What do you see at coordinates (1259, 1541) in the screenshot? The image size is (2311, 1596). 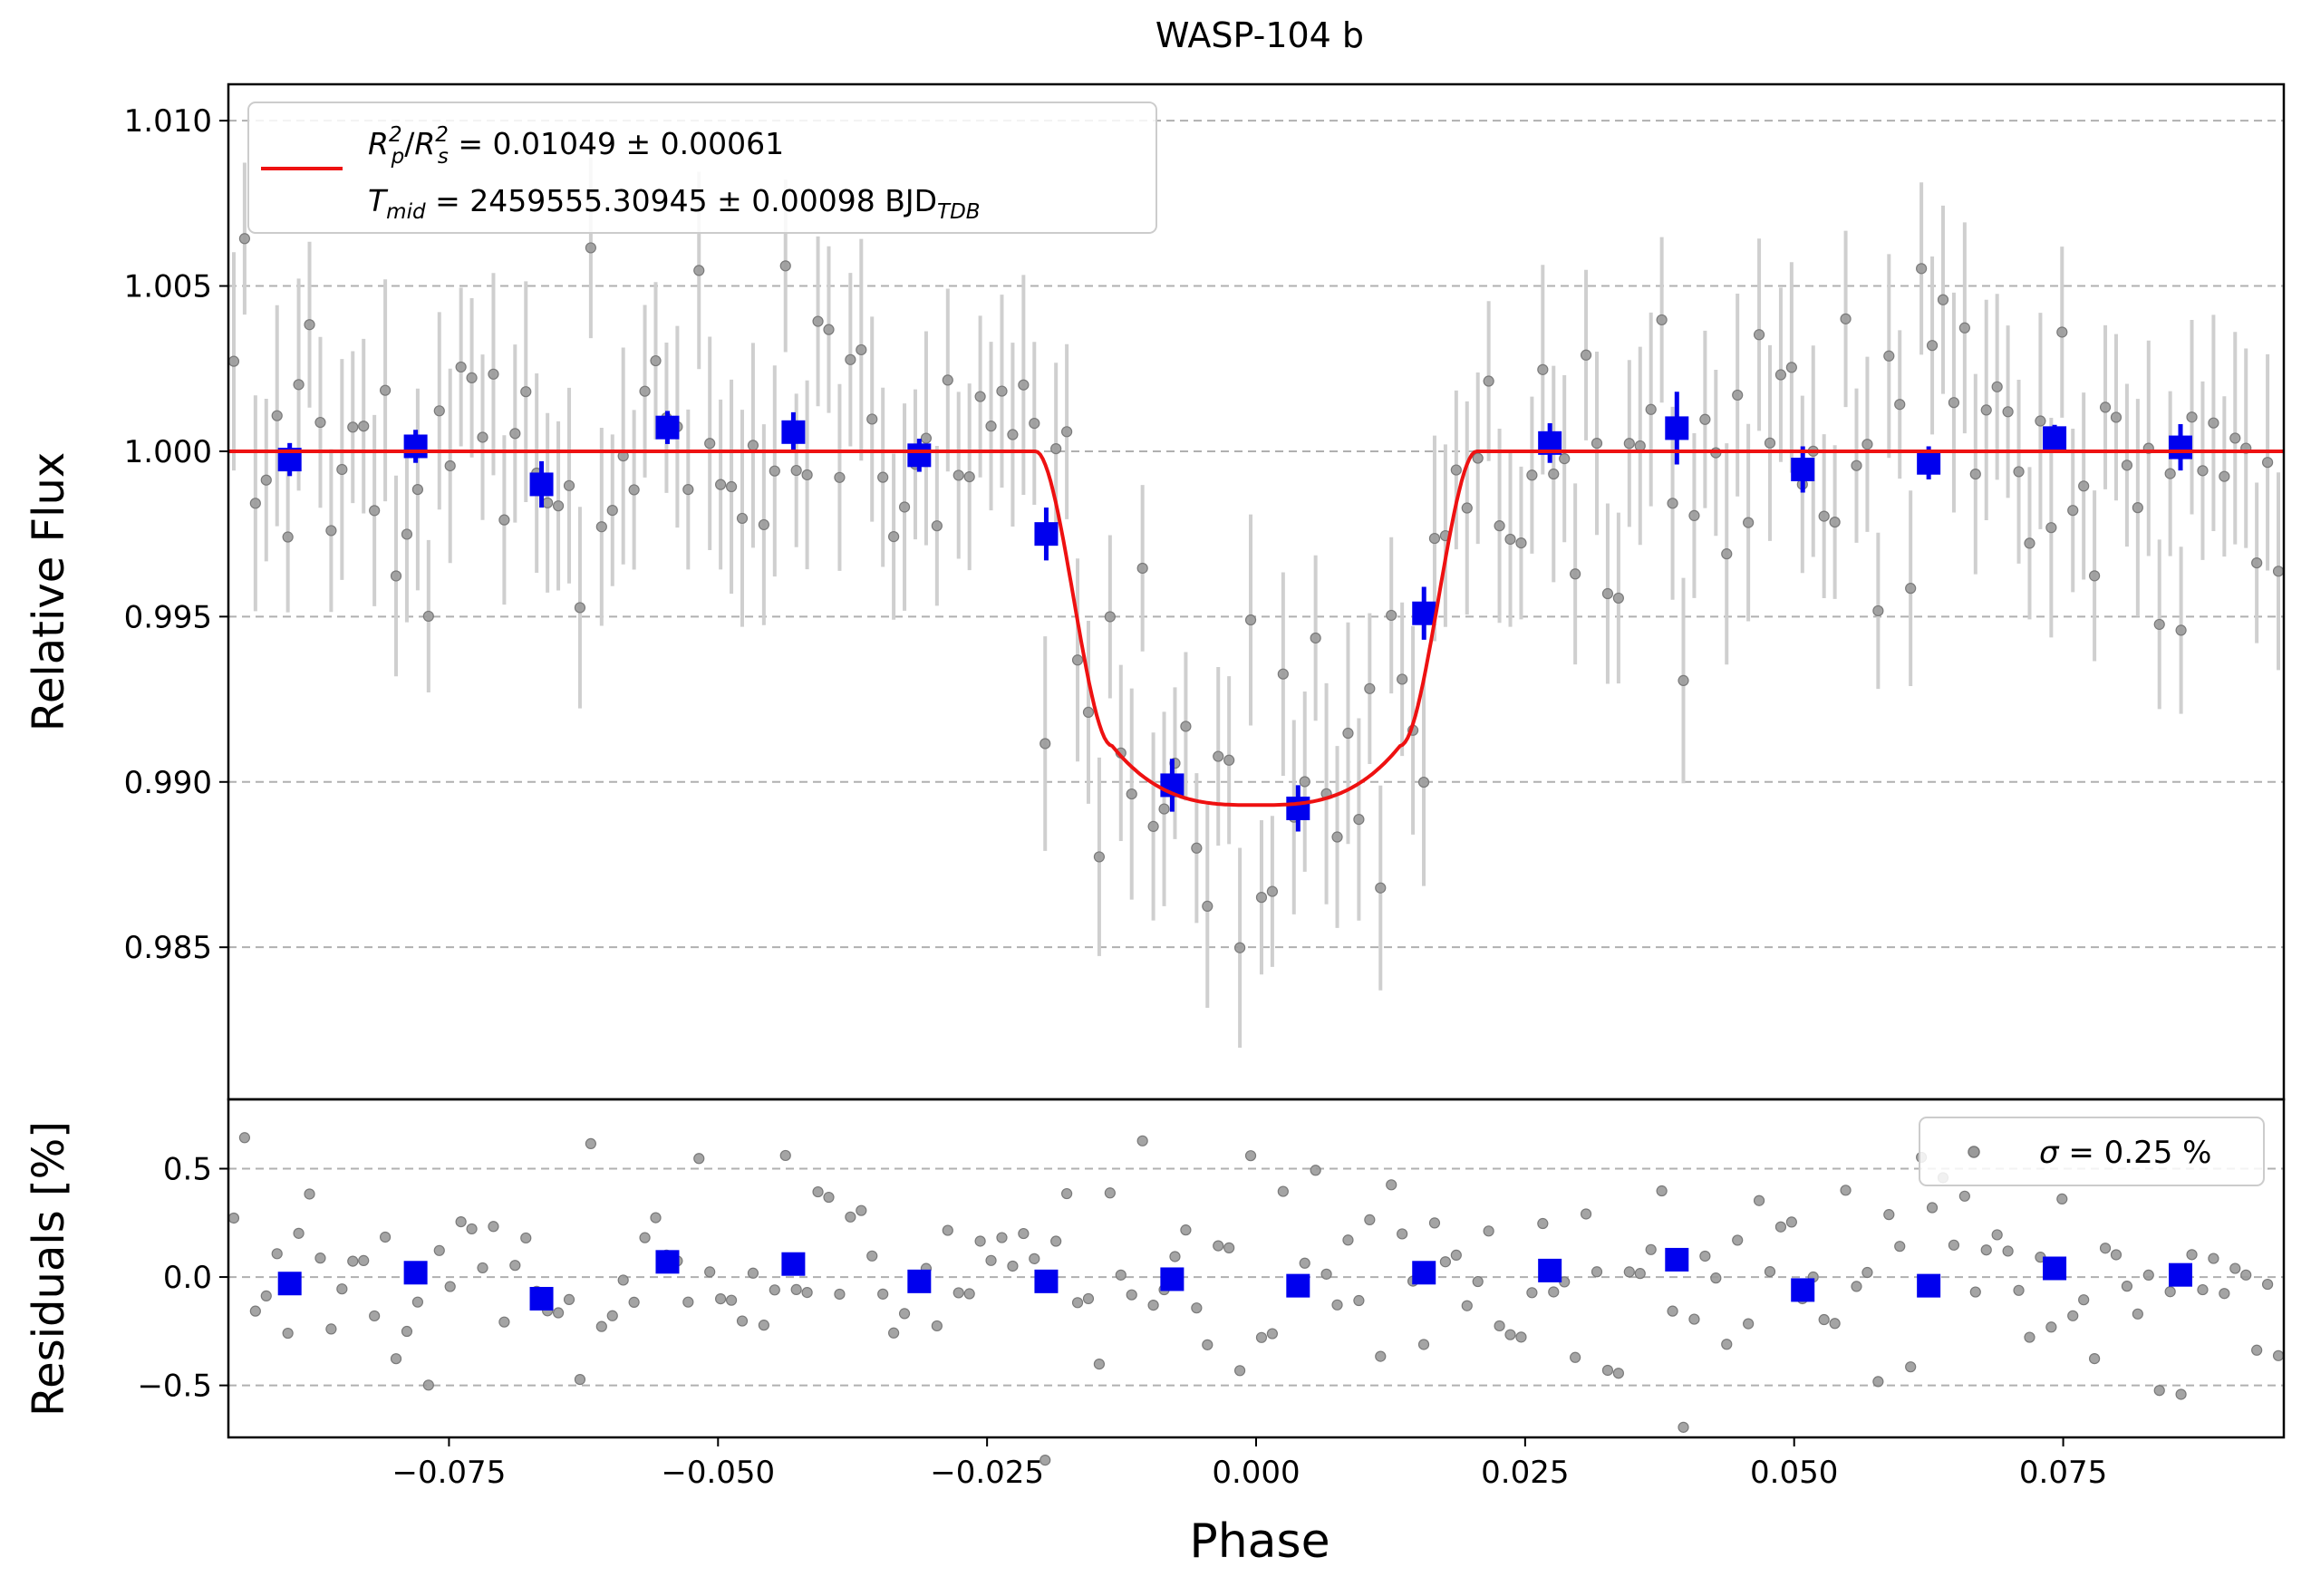 I see `phase-x-label: Phase` at bounding box center [1259, 1541].